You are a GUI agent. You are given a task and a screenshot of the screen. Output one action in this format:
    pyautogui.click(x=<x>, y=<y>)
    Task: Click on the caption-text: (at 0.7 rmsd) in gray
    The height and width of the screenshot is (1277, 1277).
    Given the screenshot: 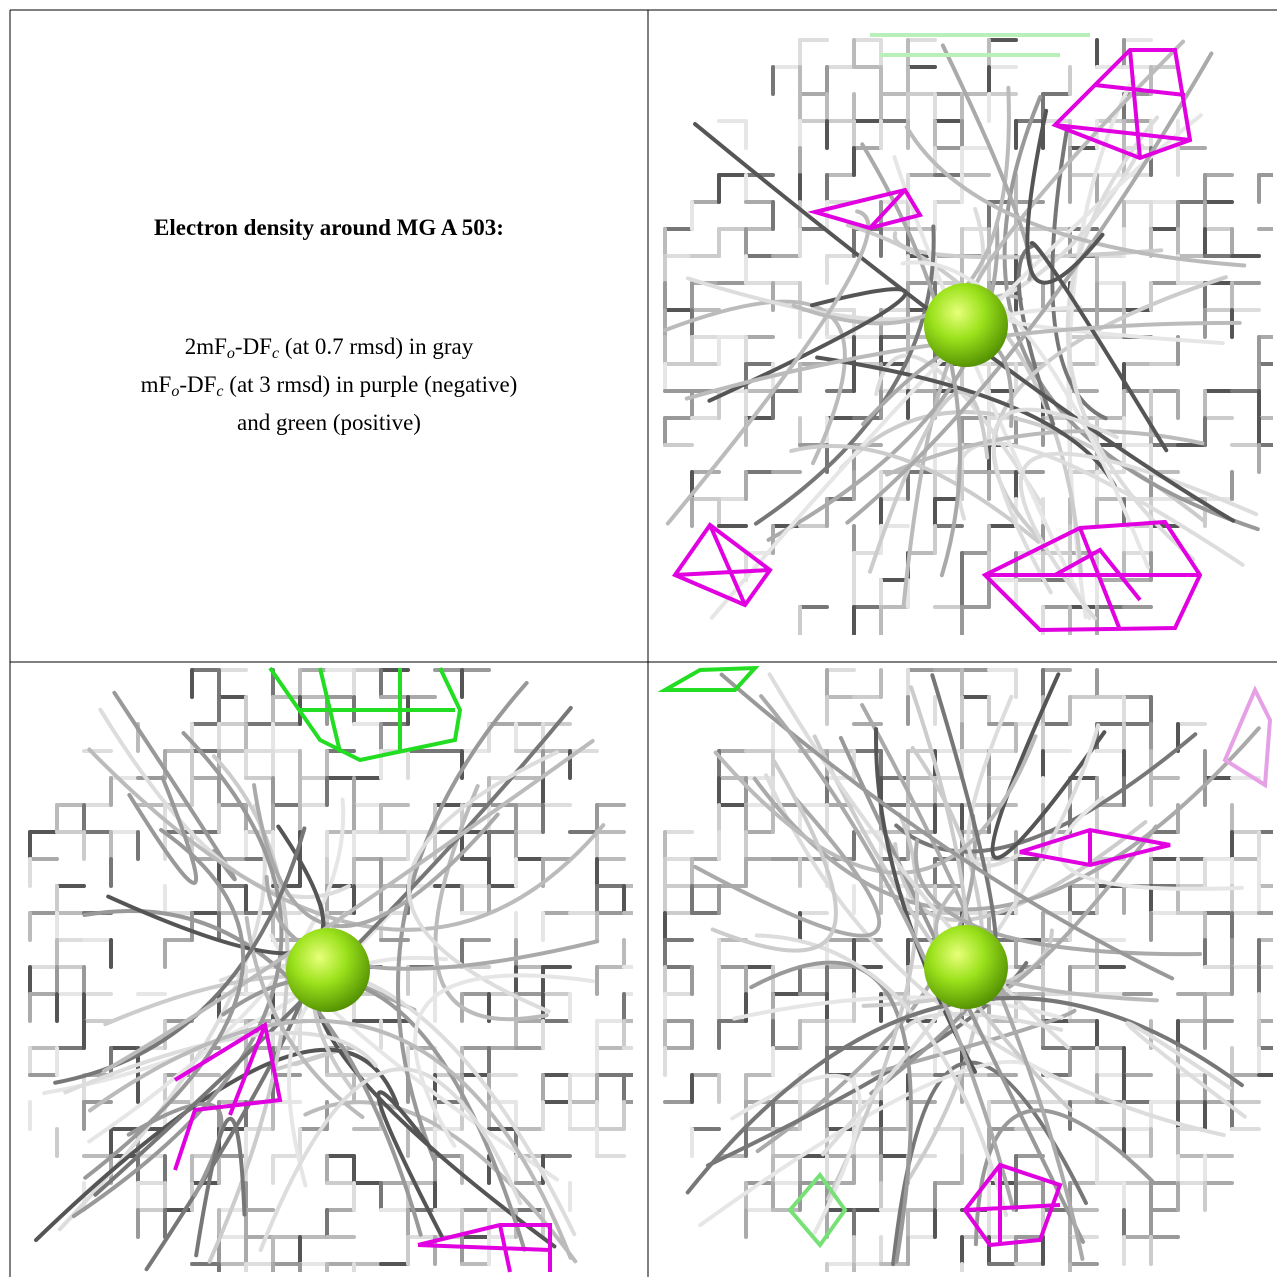 What is the action you would take?
    pyautogui.click(x=376, y=346)
    